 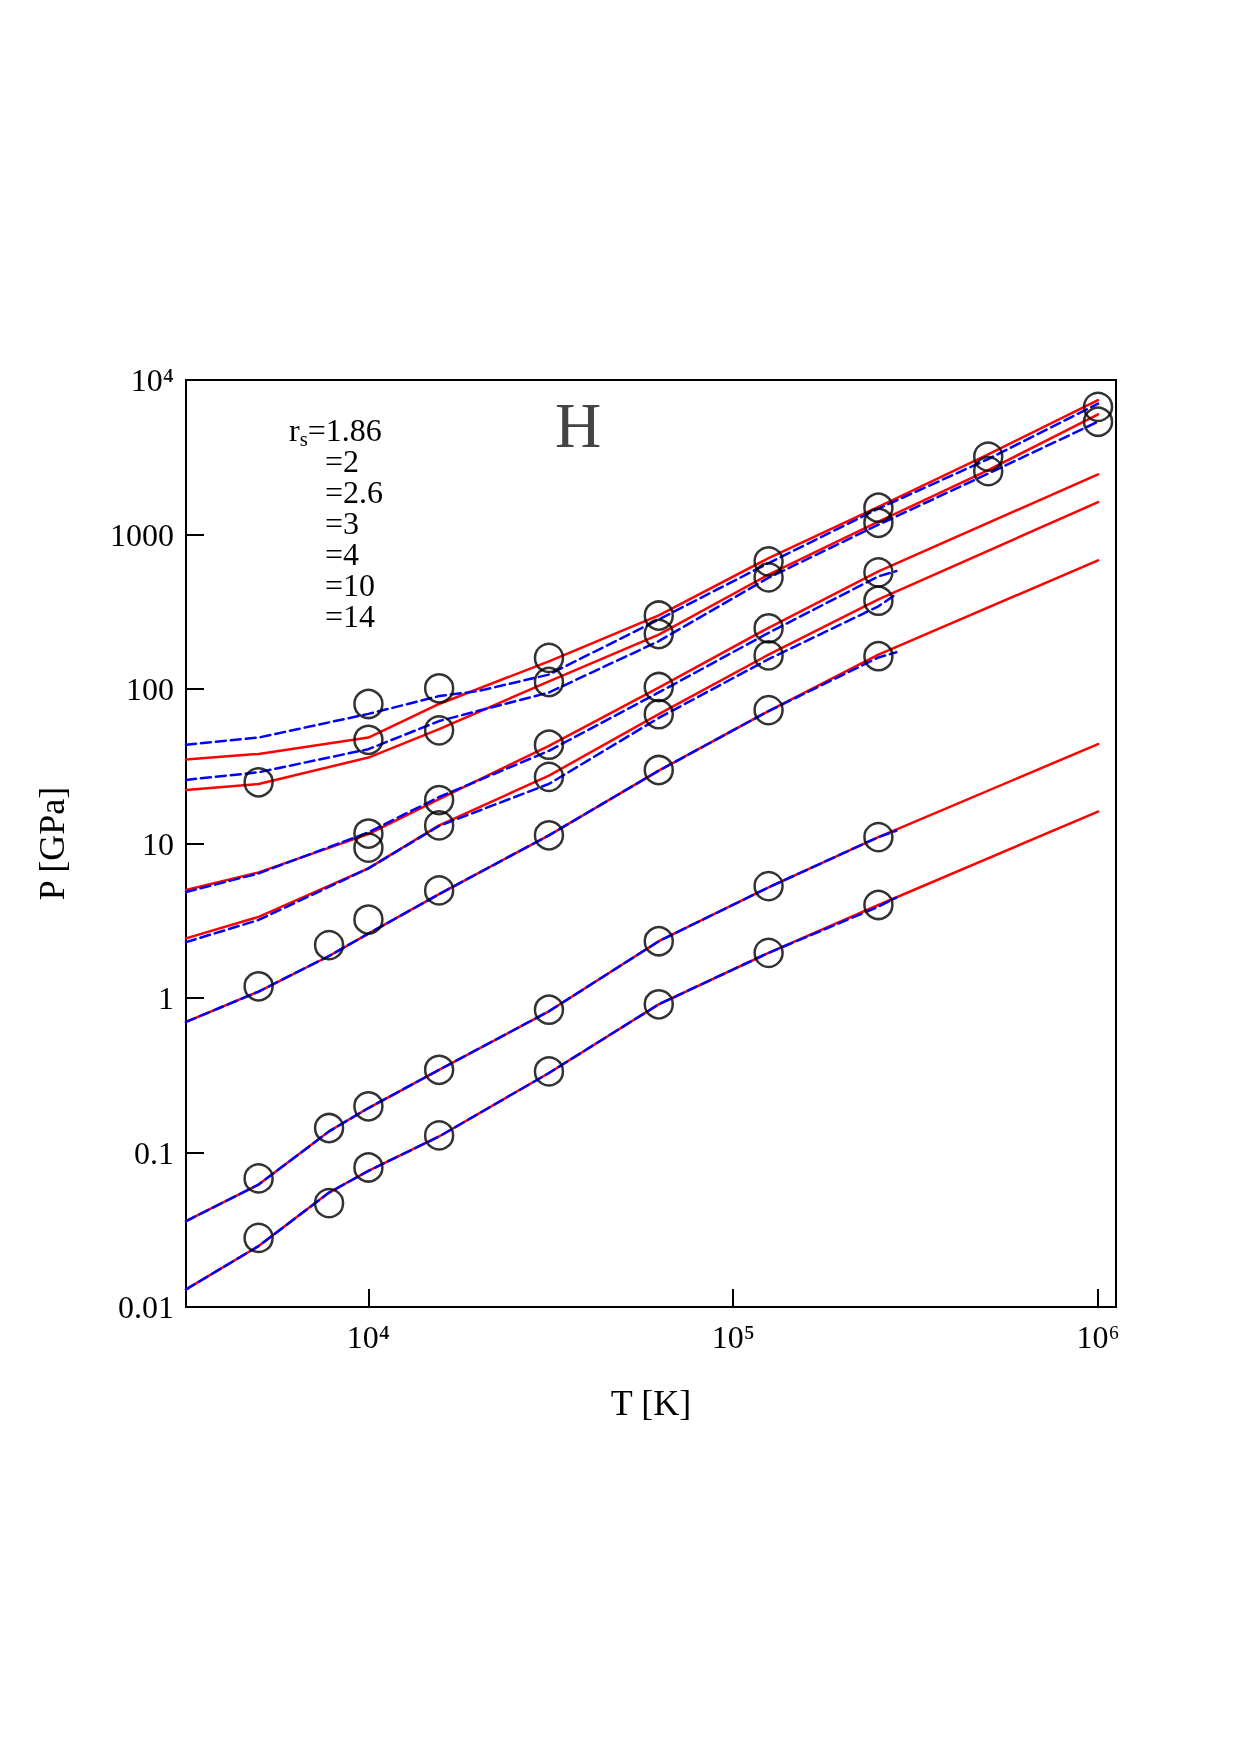 What do you see at coordinates (1098, 1337) in the screenshot?
I see `x-tick-label: 10⁶` at bounding box center [1098, 1337].